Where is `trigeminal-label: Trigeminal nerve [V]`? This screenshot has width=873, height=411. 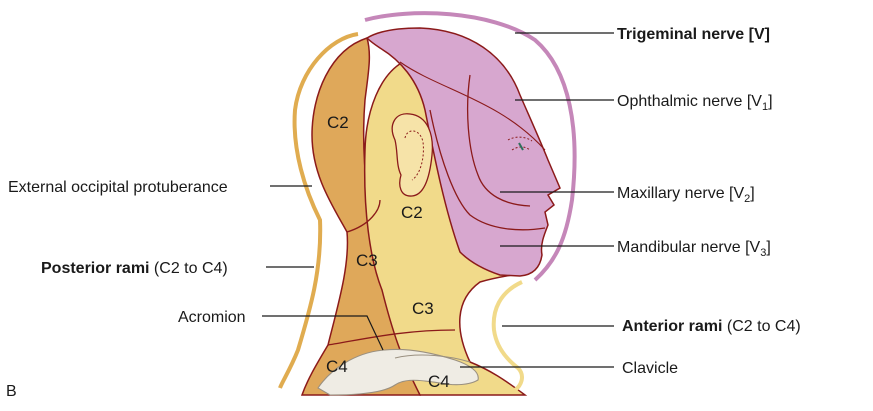
trigeminal-label: Trigeminal nerve [V] is located at coordinates (693, 34).